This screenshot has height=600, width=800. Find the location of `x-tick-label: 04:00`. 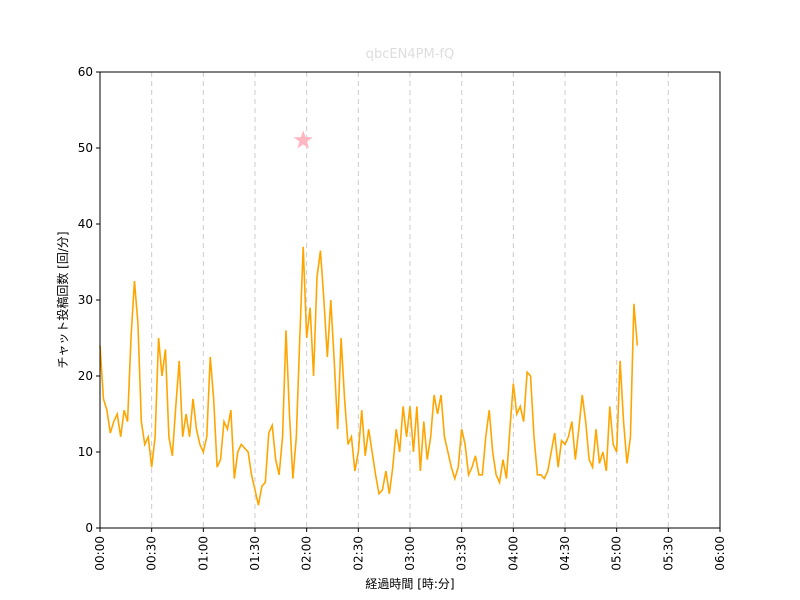

x-tick-label: 04:00 is located at coordinates (513, 553).